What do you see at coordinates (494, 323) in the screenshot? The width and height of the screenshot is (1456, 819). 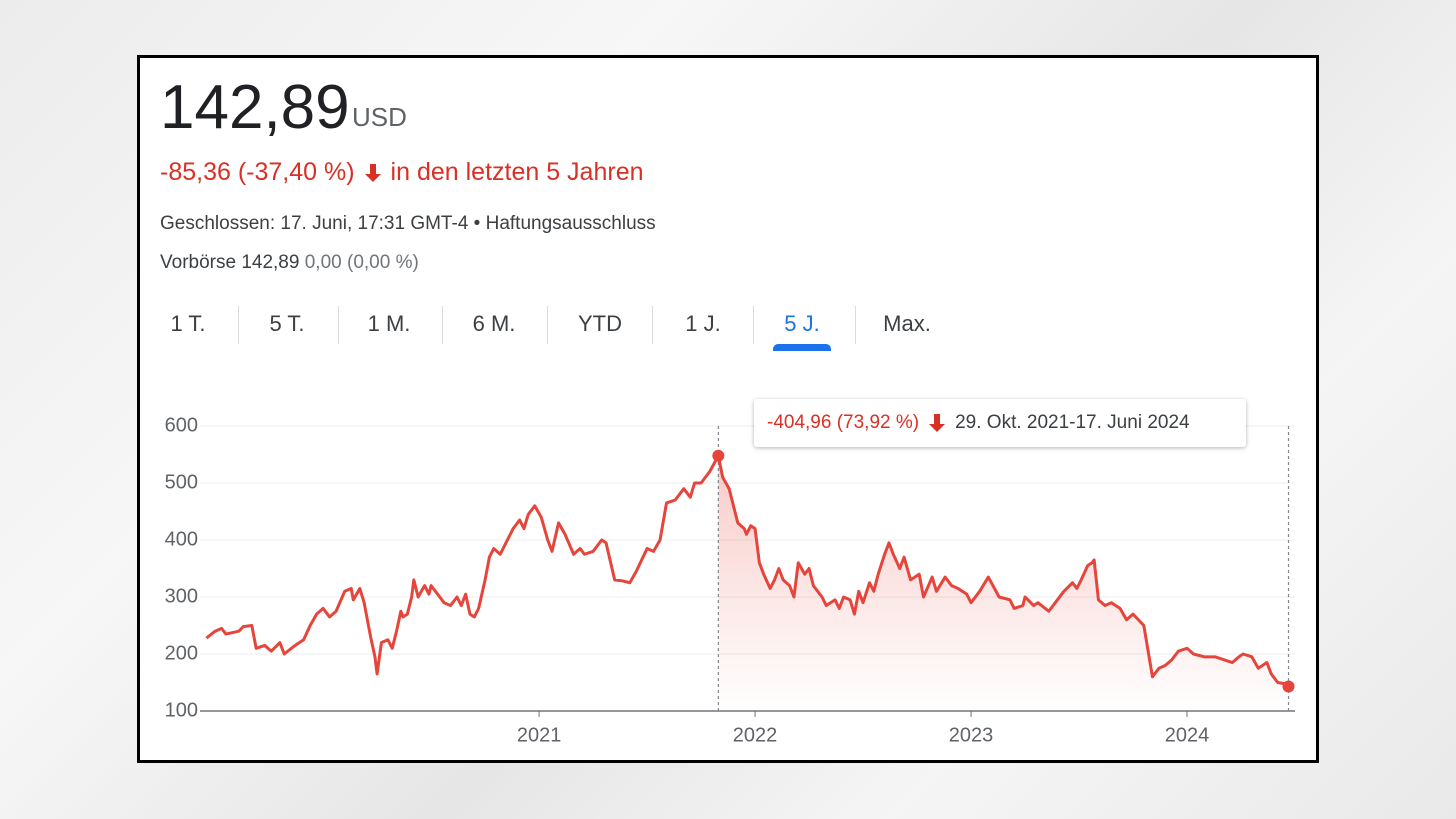 I see `range-tab: 6 M.` at bounding box center [494, 323].